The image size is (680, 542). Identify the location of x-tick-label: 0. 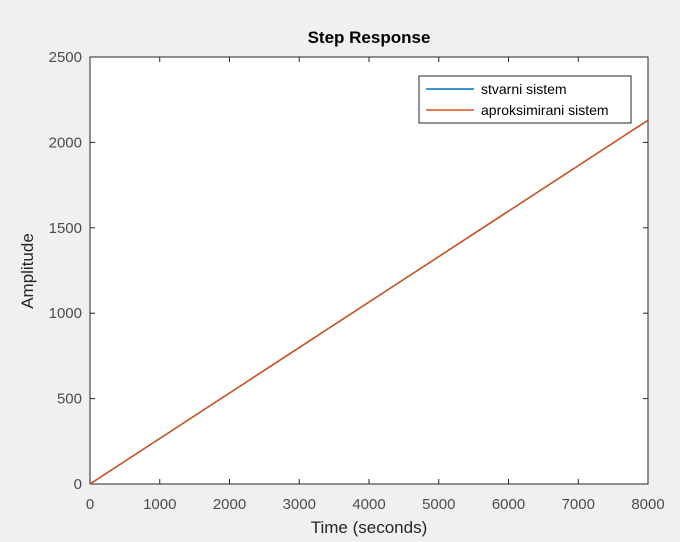
(90, 504).